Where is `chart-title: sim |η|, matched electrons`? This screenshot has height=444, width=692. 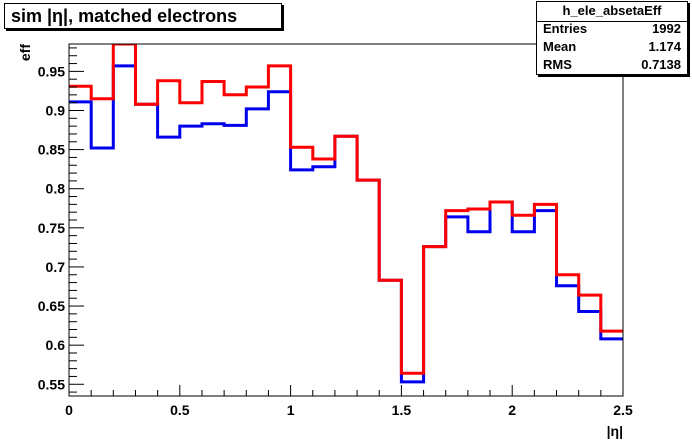
chart-title: sim |η|, matched electrons is located at coordinates (124, 16).